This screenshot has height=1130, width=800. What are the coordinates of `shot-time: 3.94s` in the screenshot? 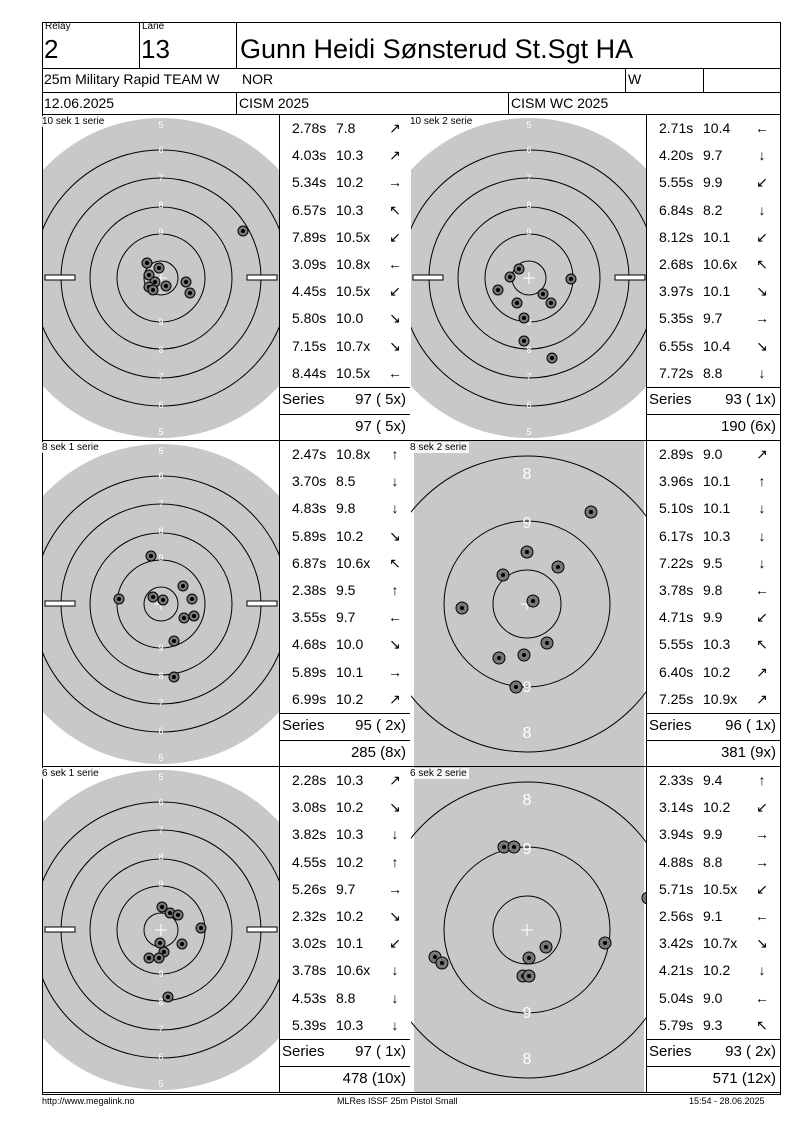 It's located at (676, 834).